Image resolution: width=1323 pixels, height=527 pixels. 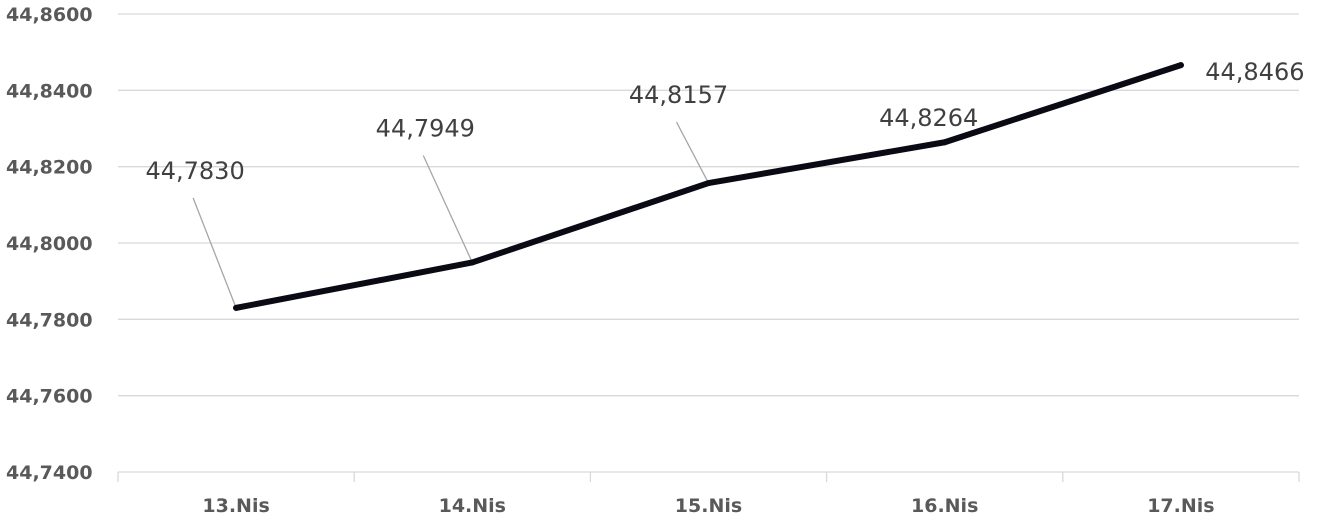 I want to click on y-tick-label: 44,8400, so click(x=49, y=91).